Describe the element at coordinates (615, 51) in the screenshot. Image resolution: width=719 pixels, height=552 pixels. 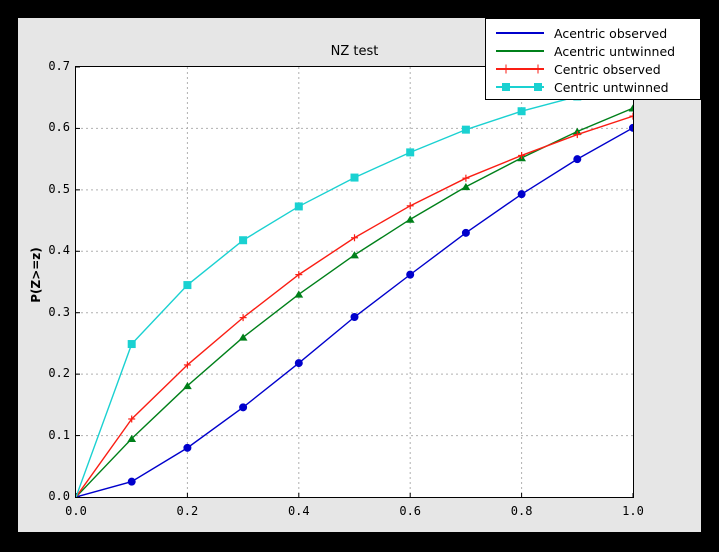
I see `legend-label: Acentric untwinned` at that location.